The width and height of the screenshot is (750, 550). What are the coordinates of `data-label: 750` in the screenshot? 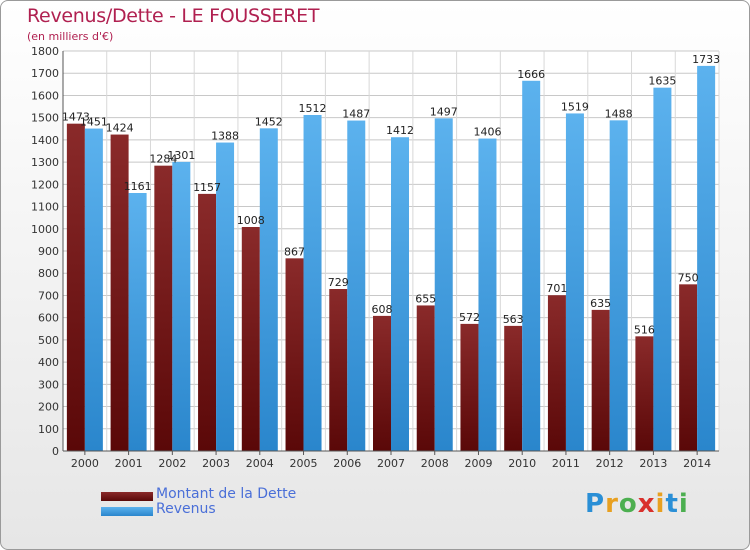 It's located at (688, 277).